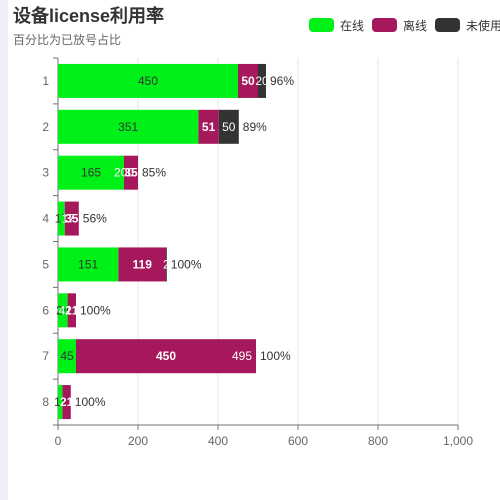 Image resolution: width=500 pixels, height=500 pixels. What do you see at coordinates (45, 310) in the screenshot?
I see `y-tick-label: 6` at bounding box center [45, 310].